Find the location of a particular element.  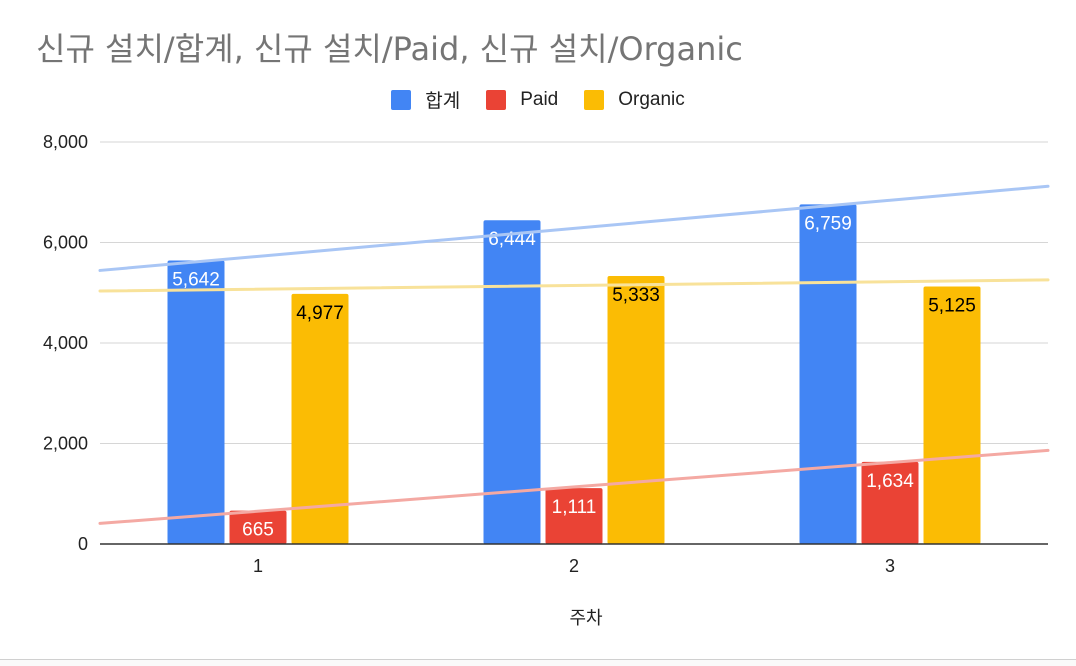

data-label: 5,125 is located at coordinates (952, 305).